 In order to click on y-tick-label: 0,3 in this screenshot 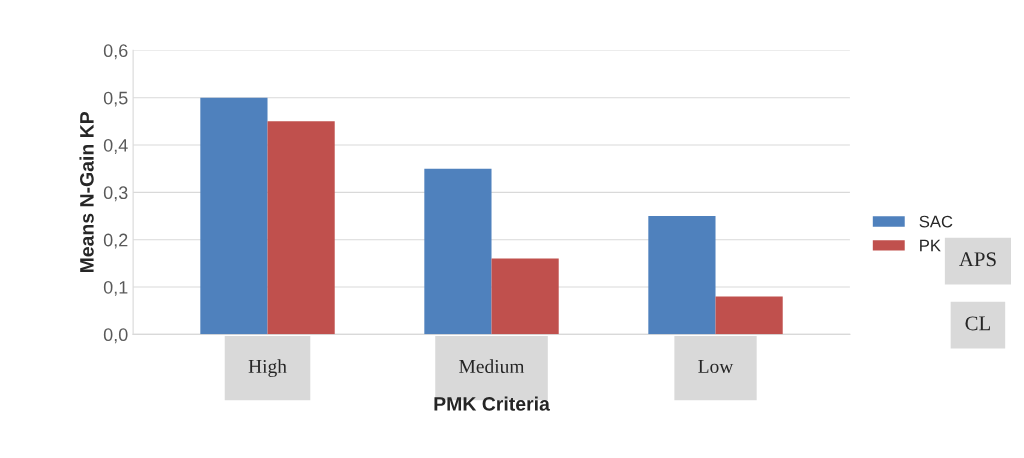, I will do `click(115, 194)`.